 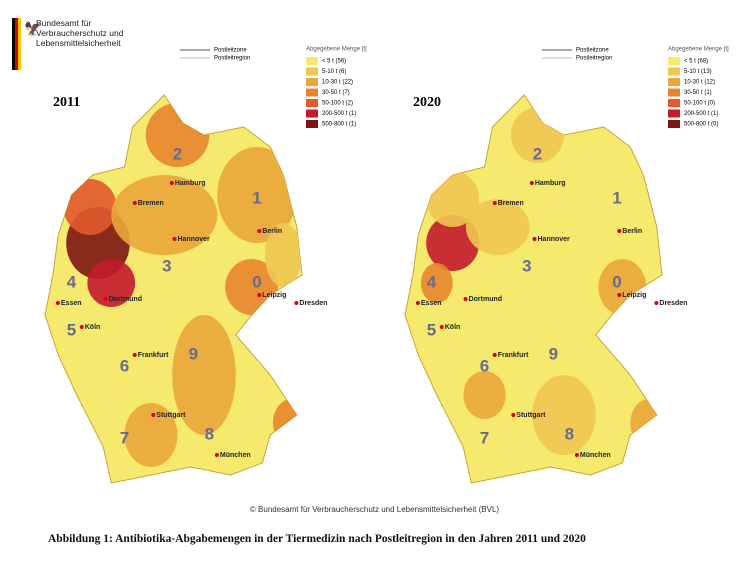 I want to click on line-legend-label: Postleitzone, so click(x=592, y=51).